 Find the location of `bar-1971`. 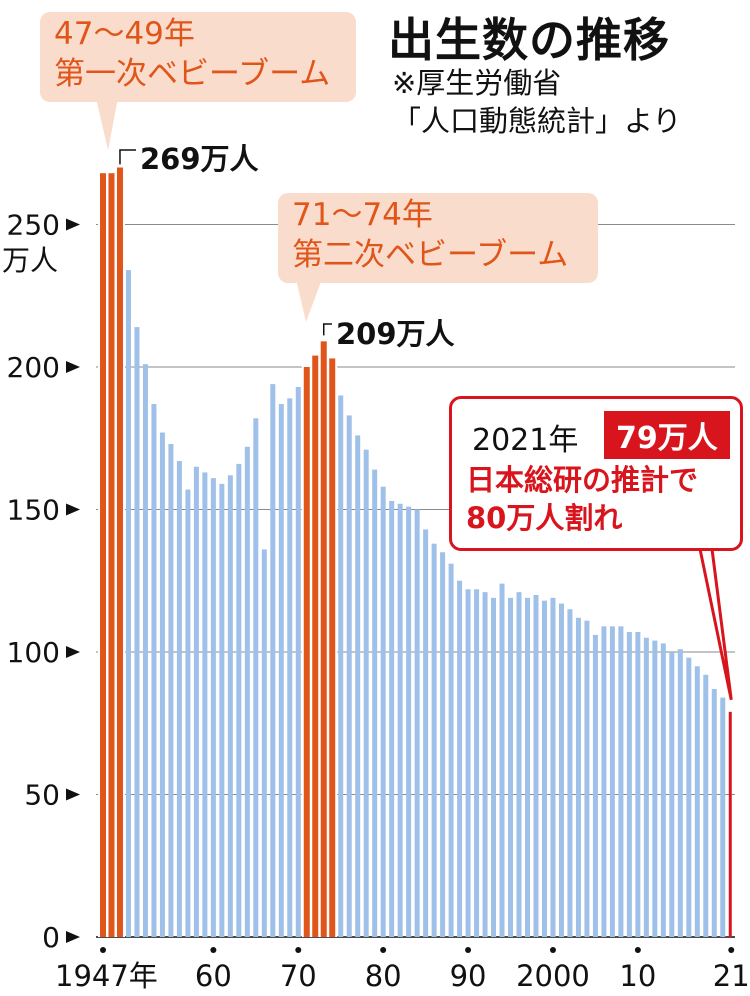

bar-1971 is located at coordinates (306, 652).